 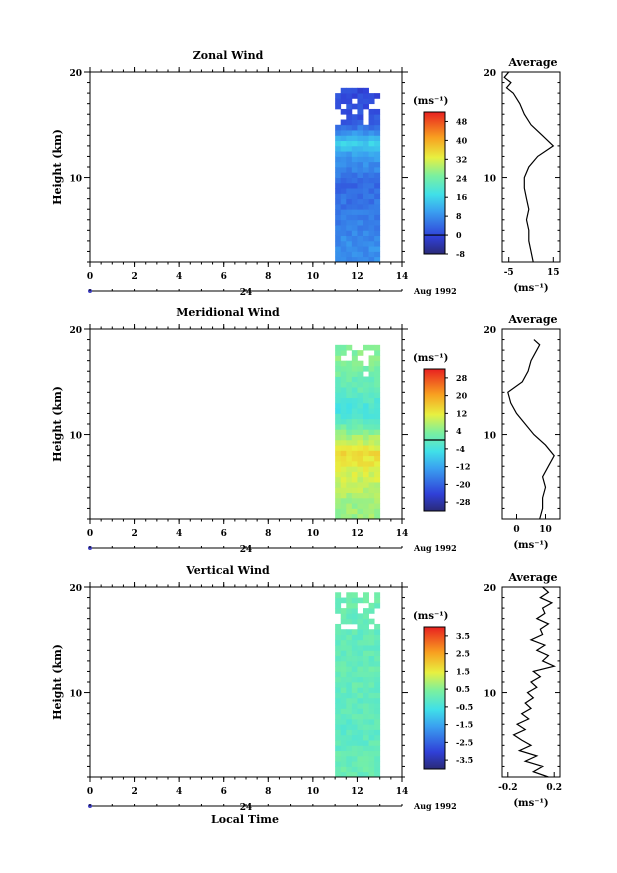 I want to click on colorbar-tick-label: -0.5, so click(x=464, y=707).